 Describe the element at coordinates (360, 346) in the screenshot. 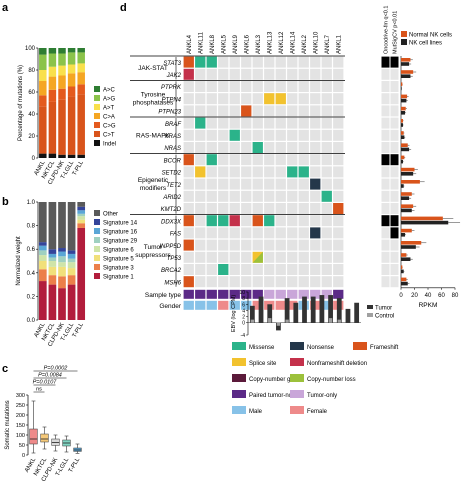

I see `legend-swatch-frameshift` at that location.